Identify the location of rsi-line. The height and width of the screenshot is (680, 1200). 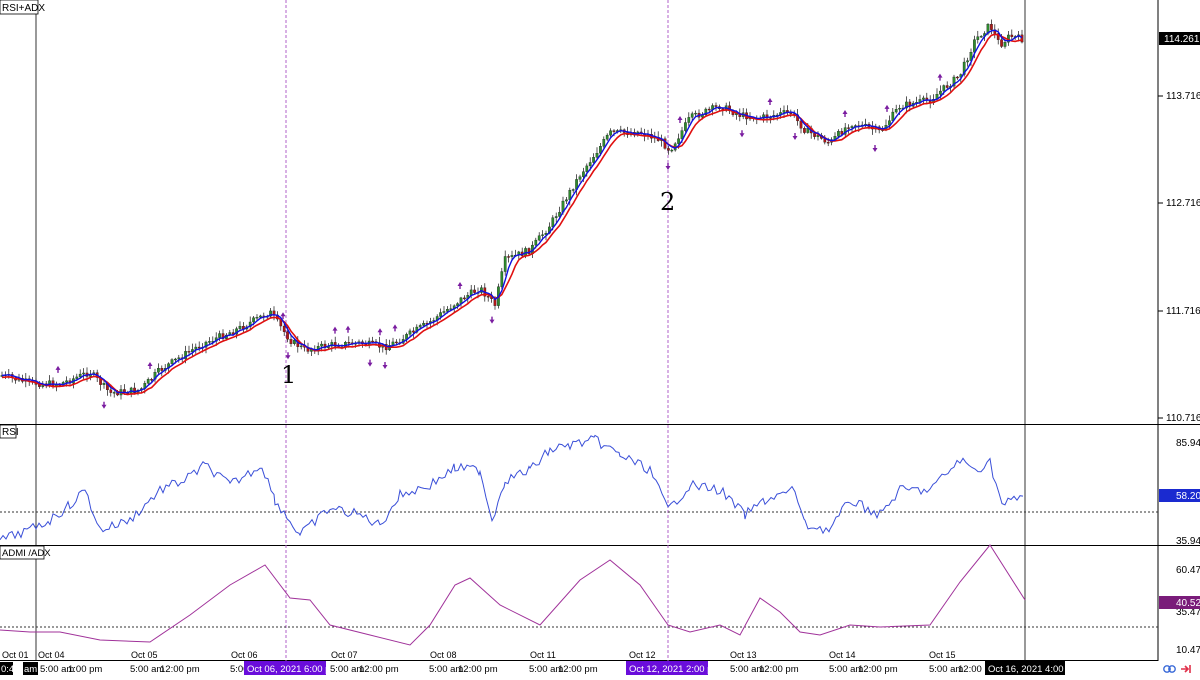
(512, 487).